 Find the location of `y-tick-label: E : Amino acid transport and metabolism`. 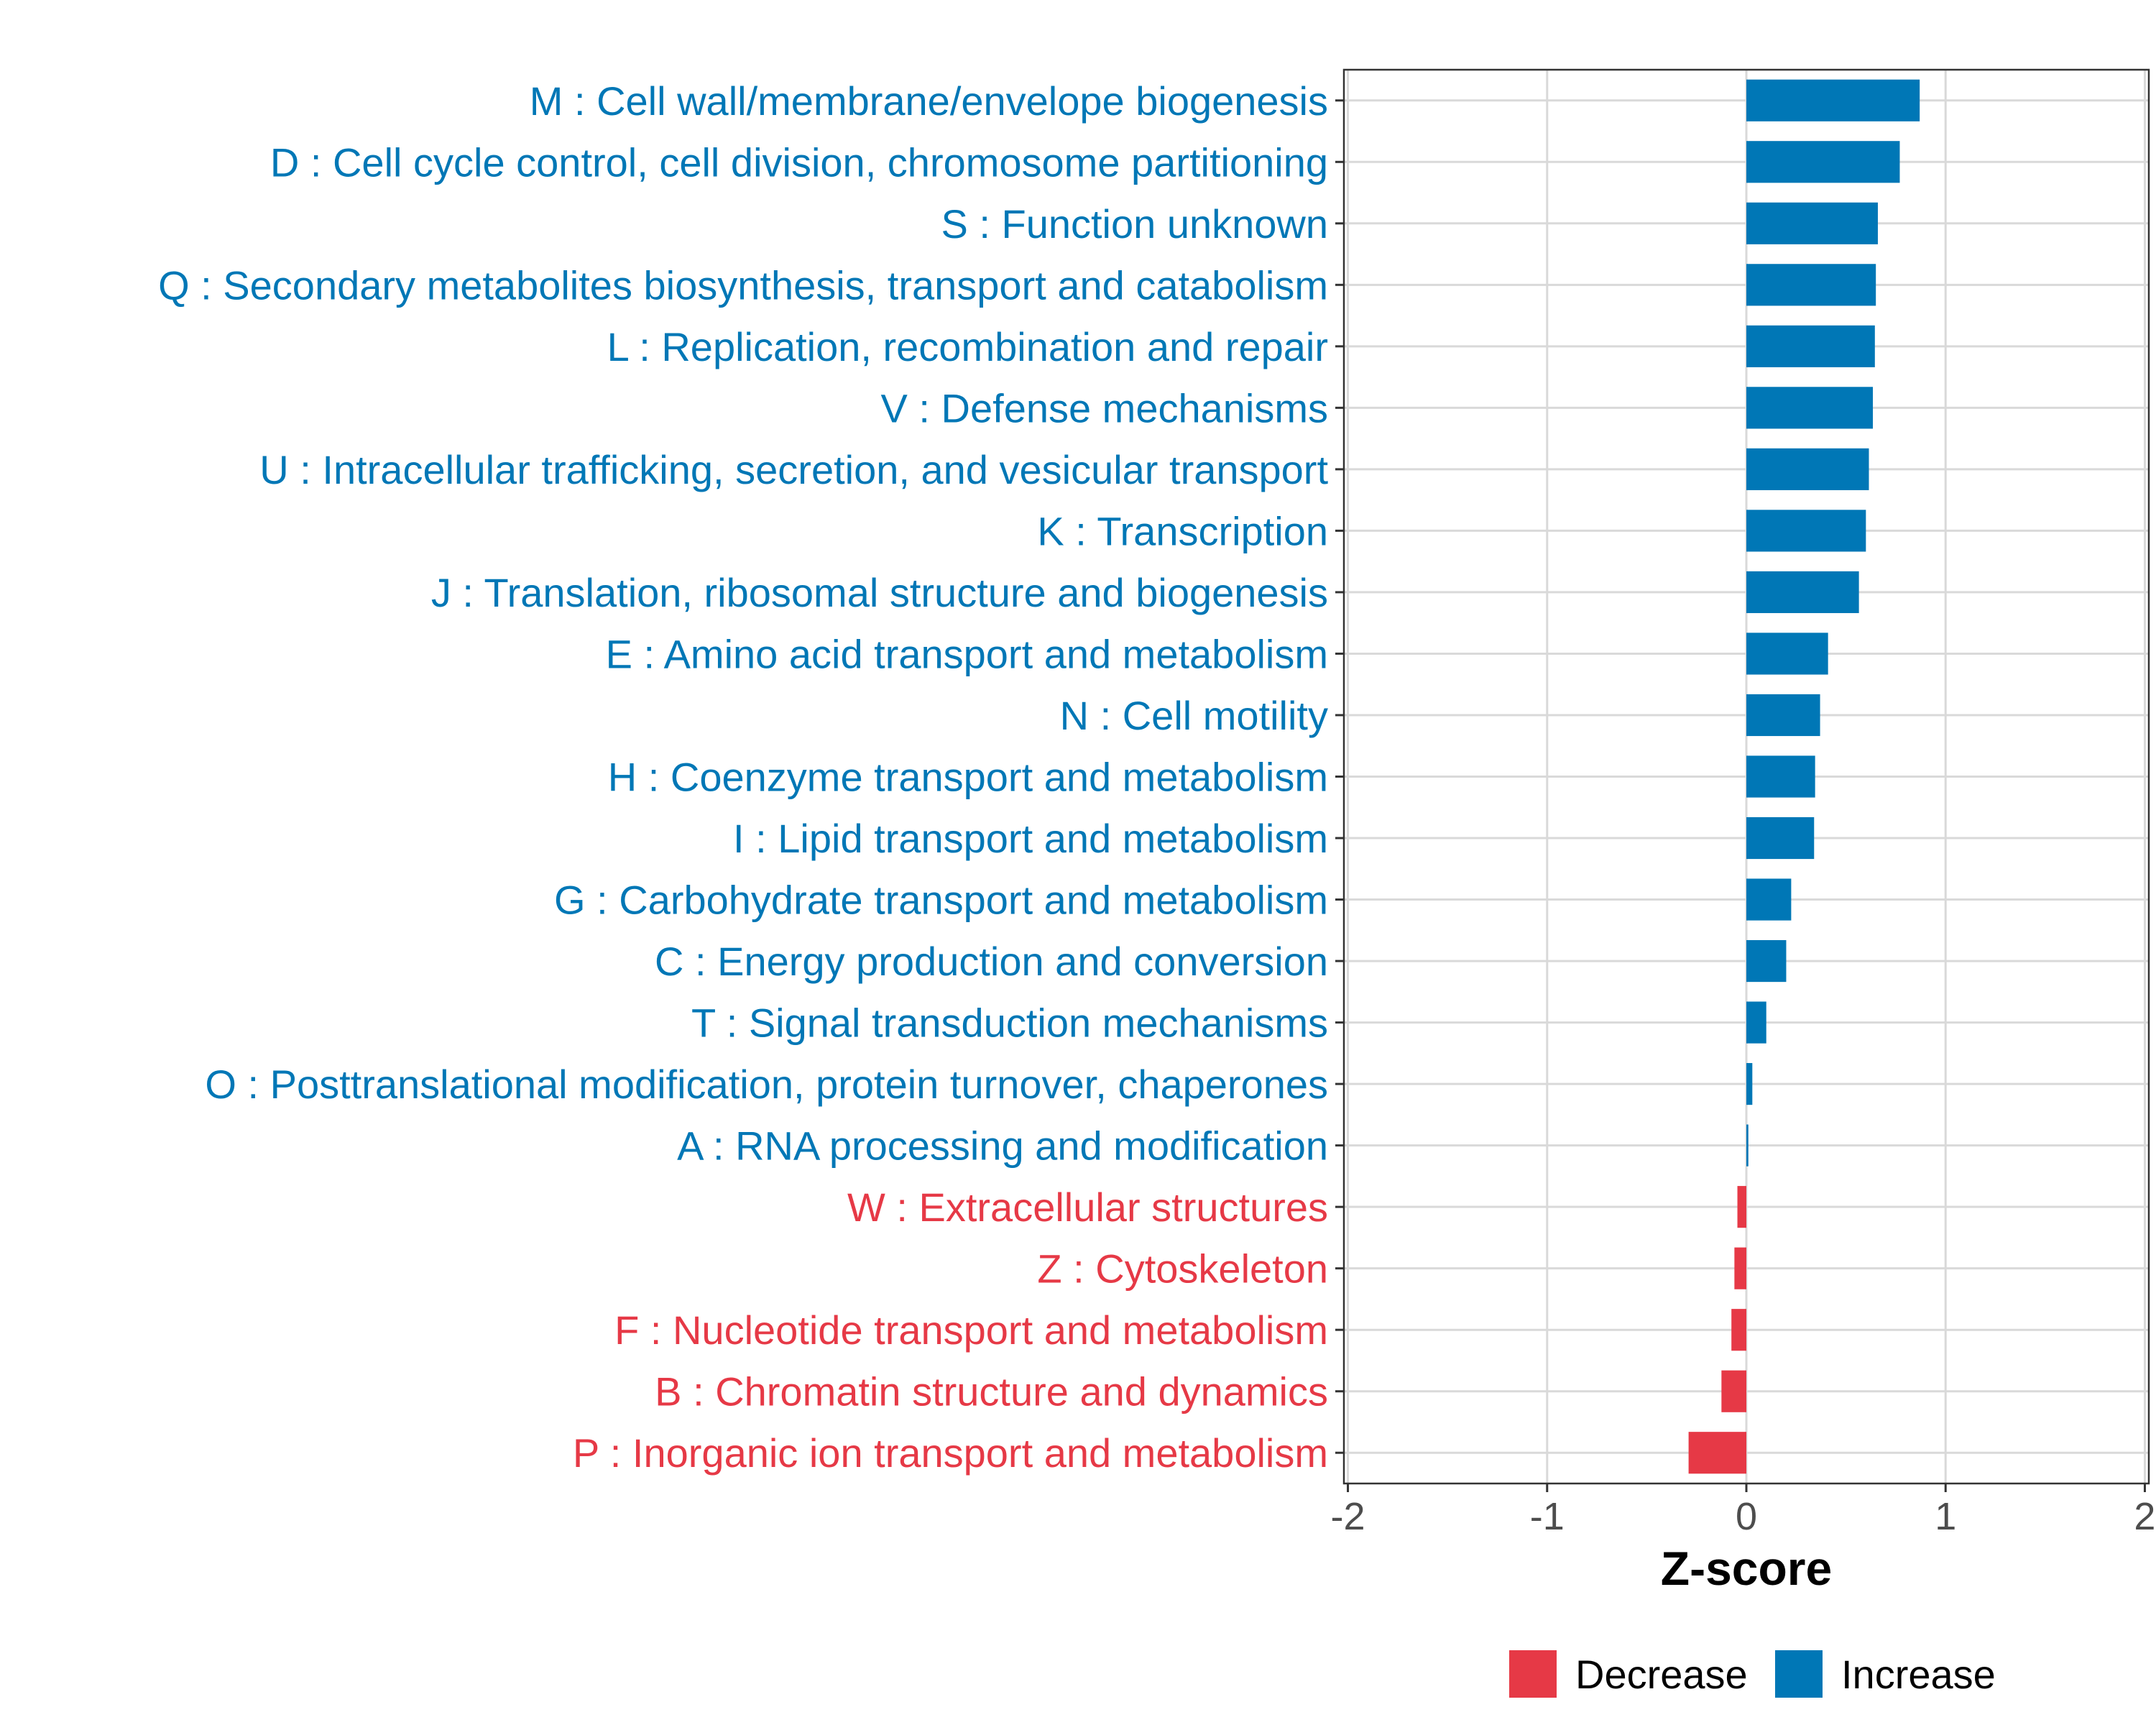

y-tick-label: E : Amino acid transport and metabolism is located at coordinates (967, 653).